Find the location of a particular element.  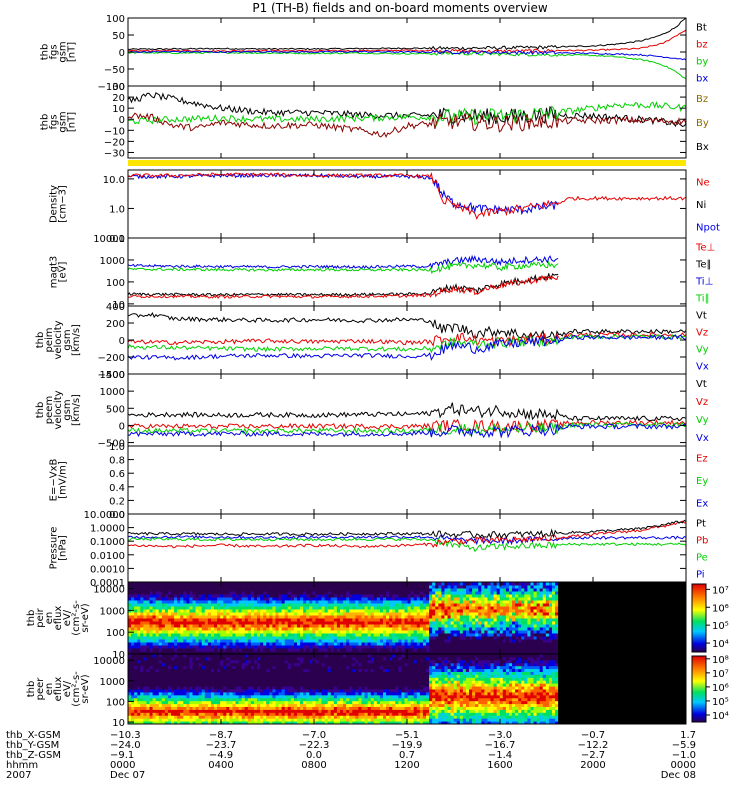

y-tick-label: 10.0 is located at coordinates (114, 180).